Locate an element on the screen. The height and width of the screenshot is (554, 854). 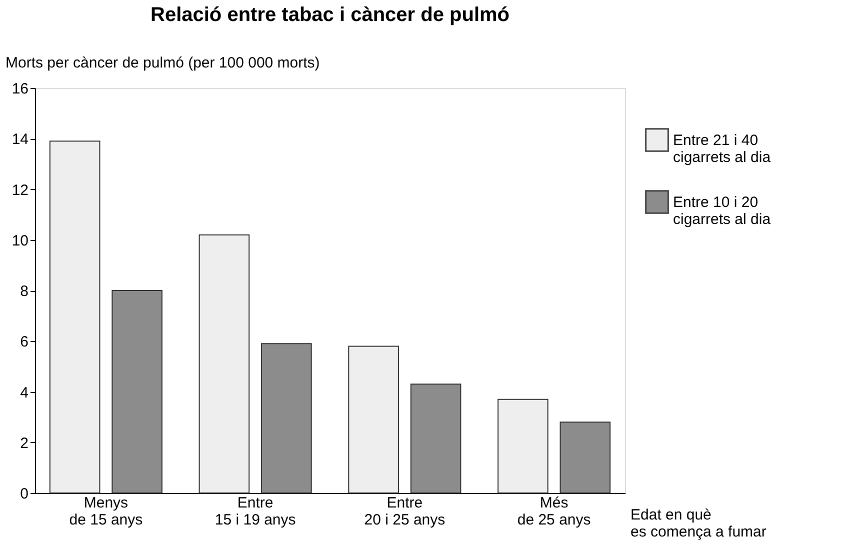
y-tick-label: 2 is located at coordinates (24, 443).